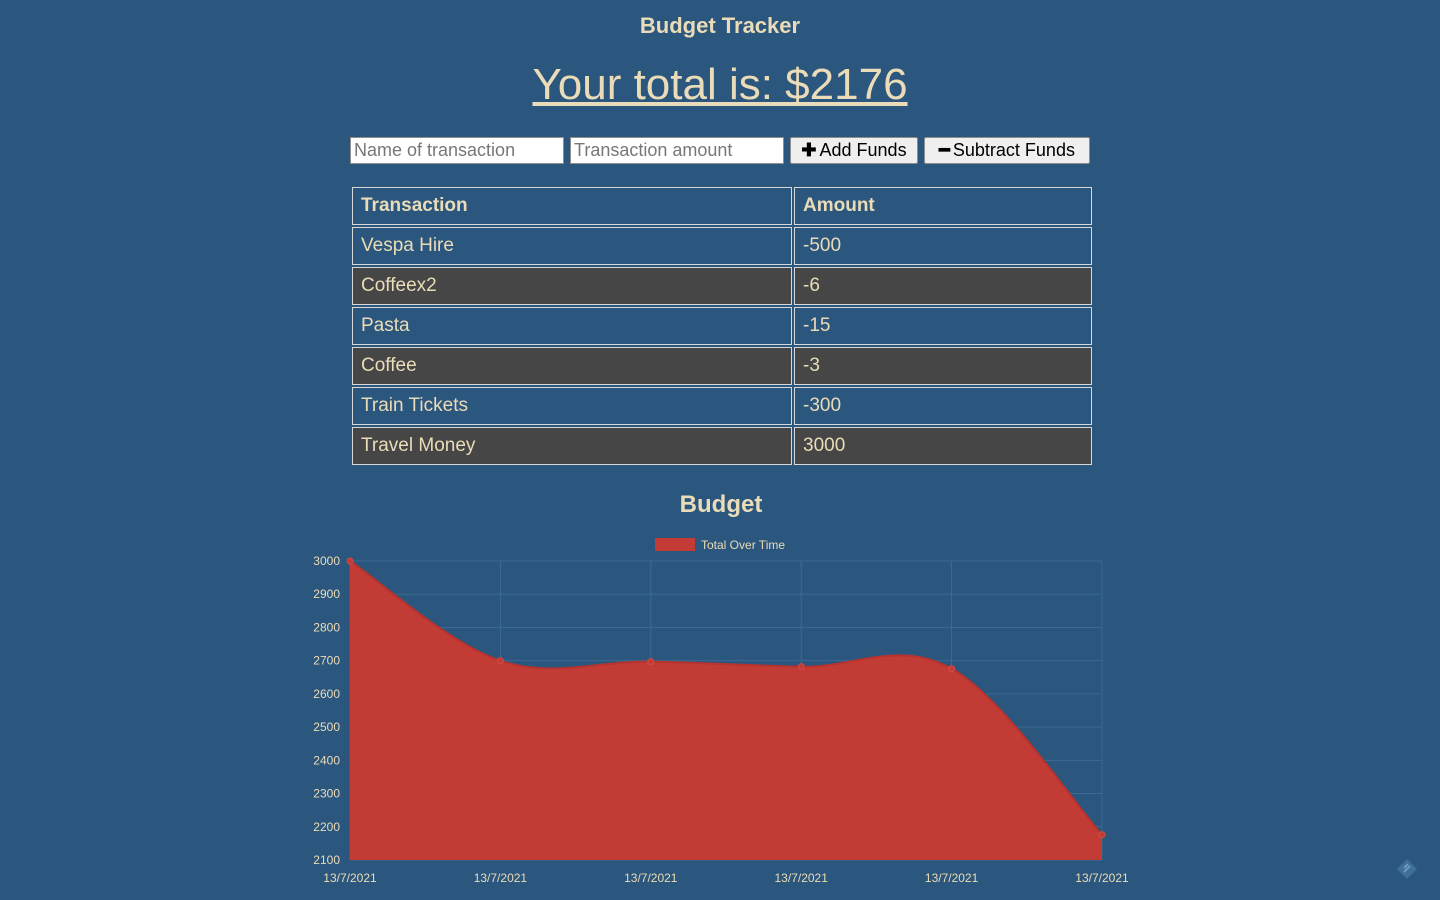 The image size is (1440, 900). Describe the element at coordinates (457, 150) in the screenshot. I see `transaction-name-input` at that location.